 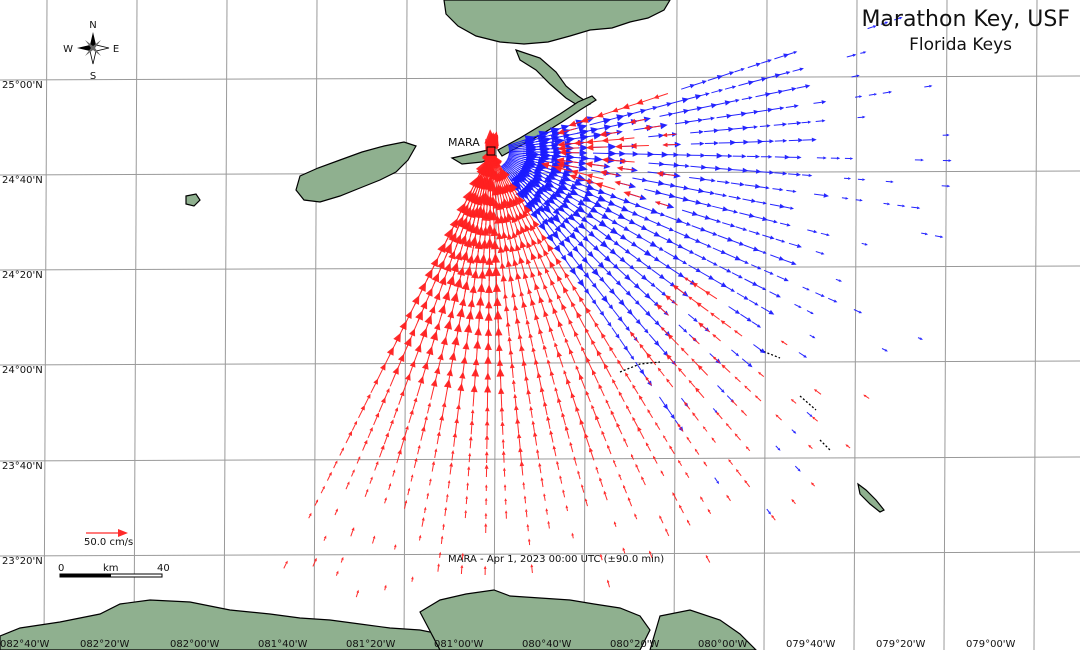 What do you see at coordinates (85, 48) in the screenshot?
I see `compass-west-icon` at bounding box center [85, 48].